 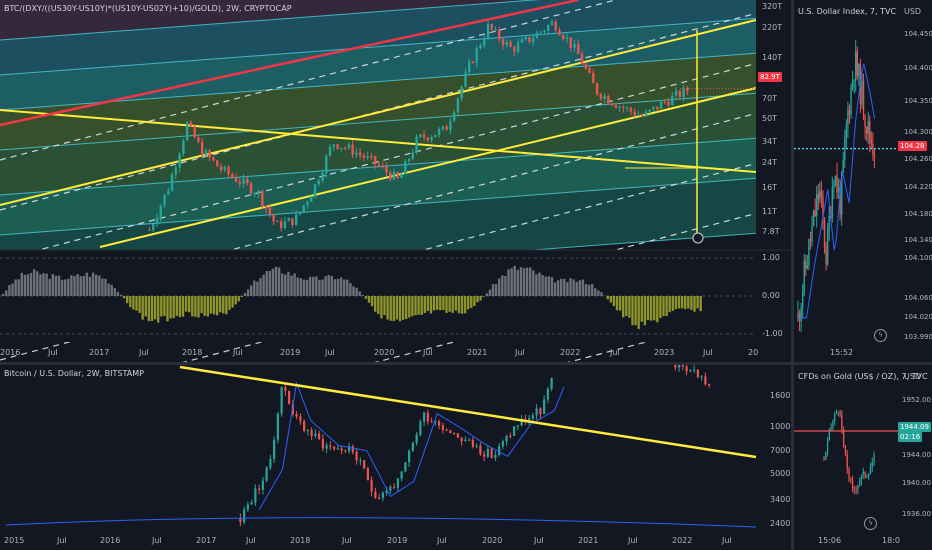 What do you see at coordinates (770, 187) in the screenshot?
I see `main-price-tick: 16T` at bounding box center [770, 187].